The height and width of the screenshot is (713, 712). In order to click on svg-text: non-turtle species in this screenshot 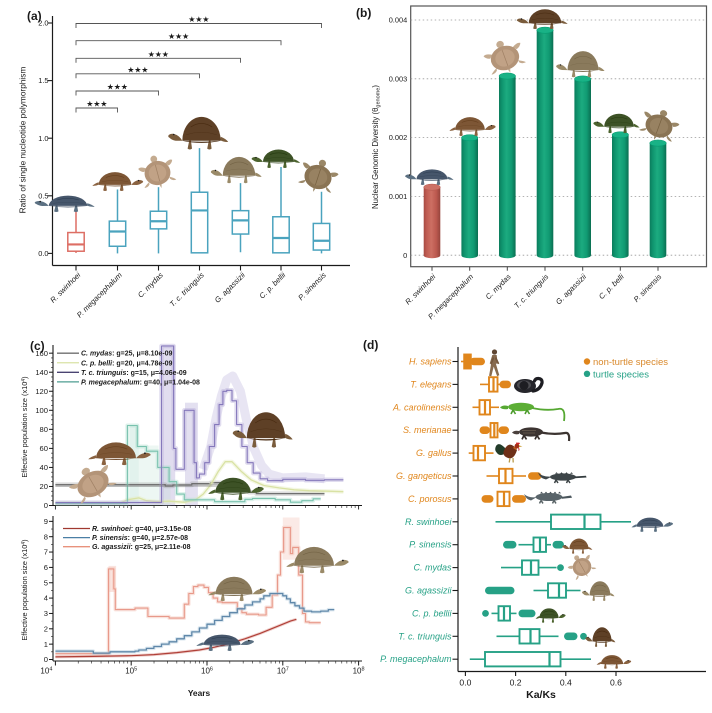, I will do `click(630, 362)`.